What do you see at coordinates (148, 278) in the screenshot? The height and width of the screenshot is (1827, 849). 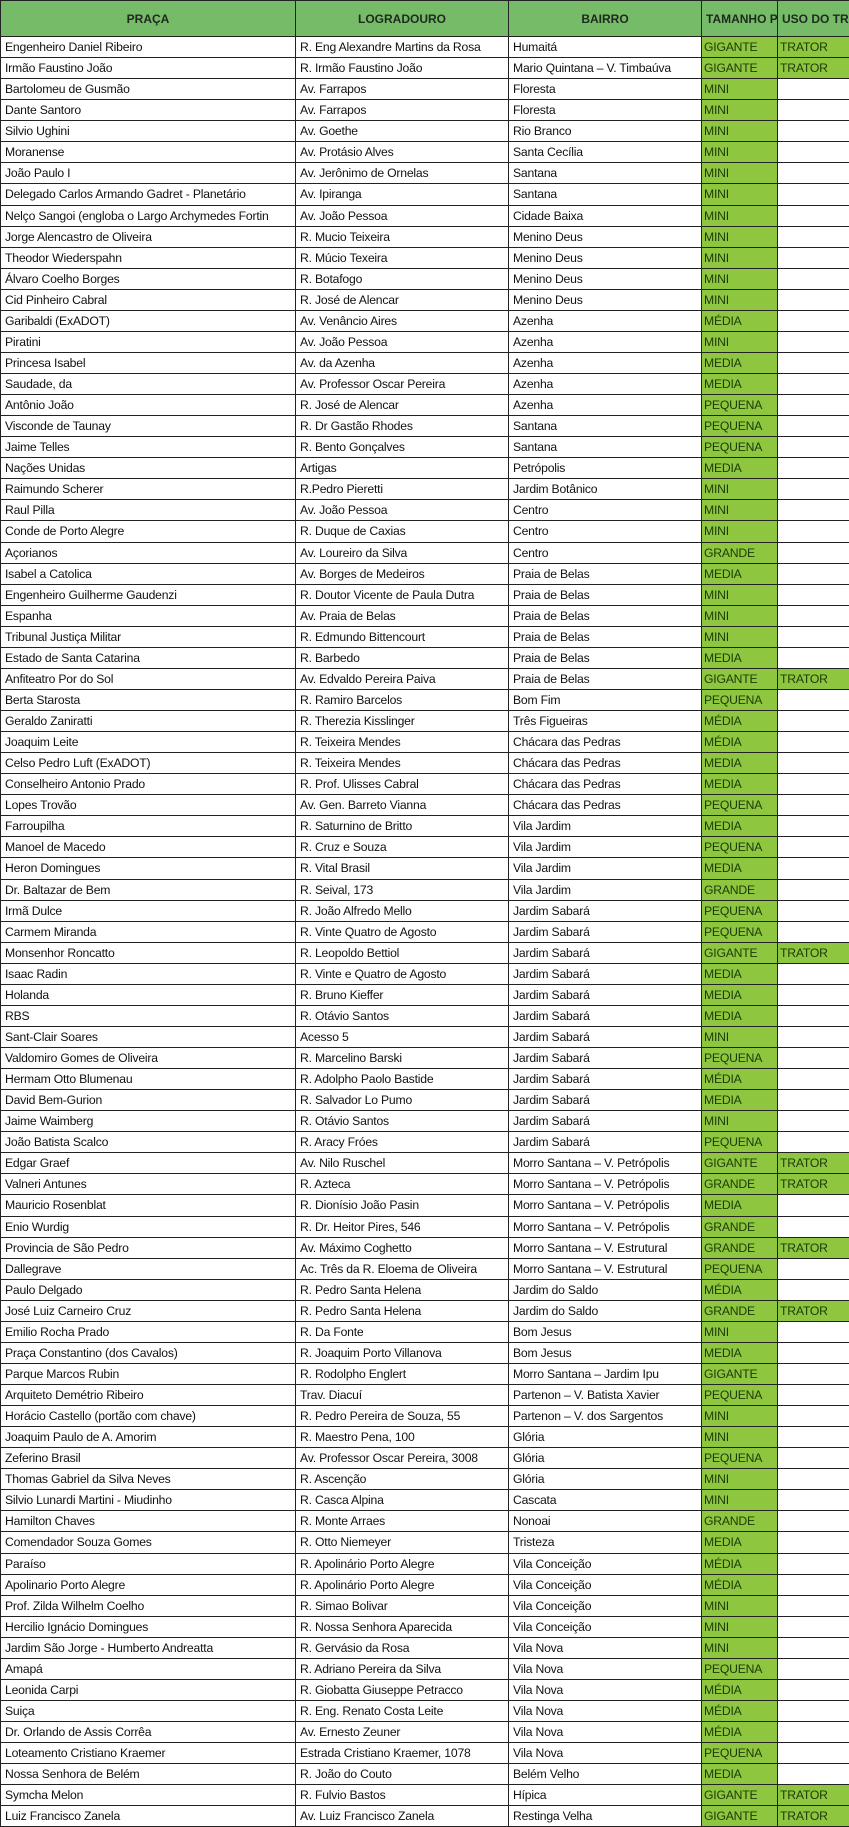 I see `praca-cell: Álvaro Coelho Borges` at bounding box center [148, 278].